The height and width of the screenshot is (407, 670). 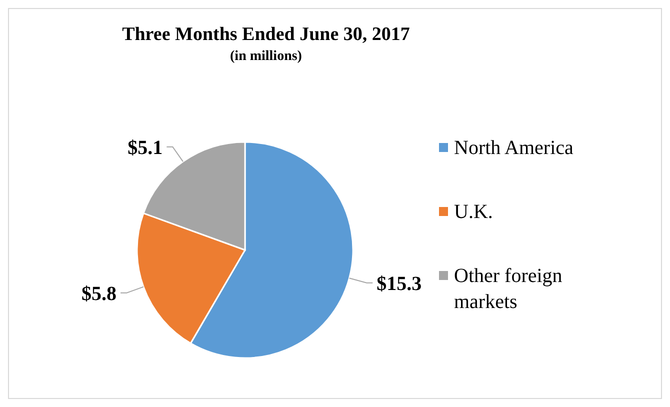 What do you see at coordinates (399, 283) in the screenshot?
I see `data-label: $15.3` at bounding box center [399, 283].